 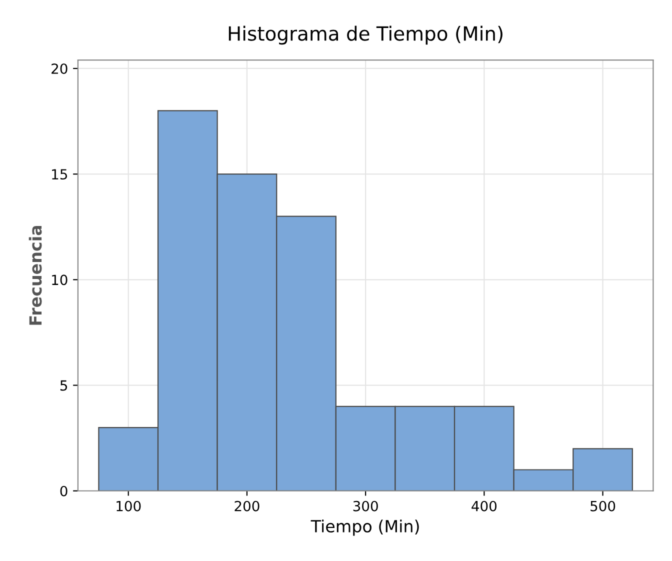 I want to click on chart-title: Histograma de Tiempo (Min), so click(x=365, y=35).